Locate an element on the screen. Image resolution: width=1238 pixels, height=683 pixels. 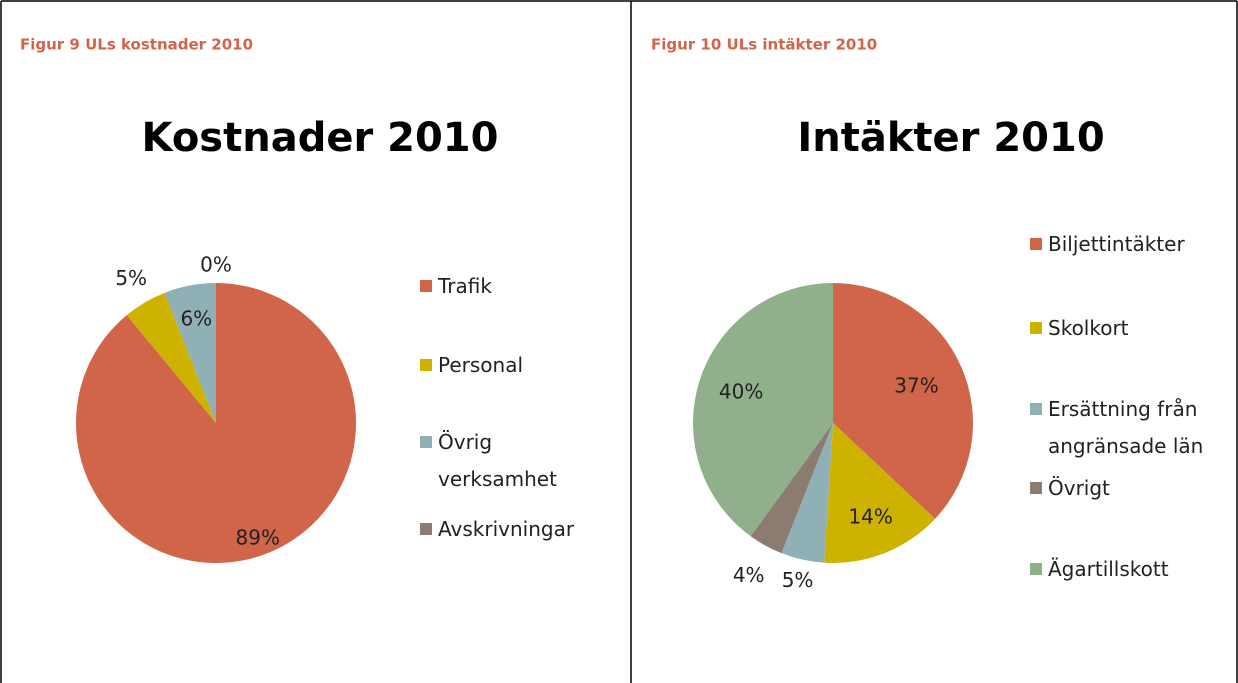
legend-label: Avskrivningar is located at coordinates (506, 529).